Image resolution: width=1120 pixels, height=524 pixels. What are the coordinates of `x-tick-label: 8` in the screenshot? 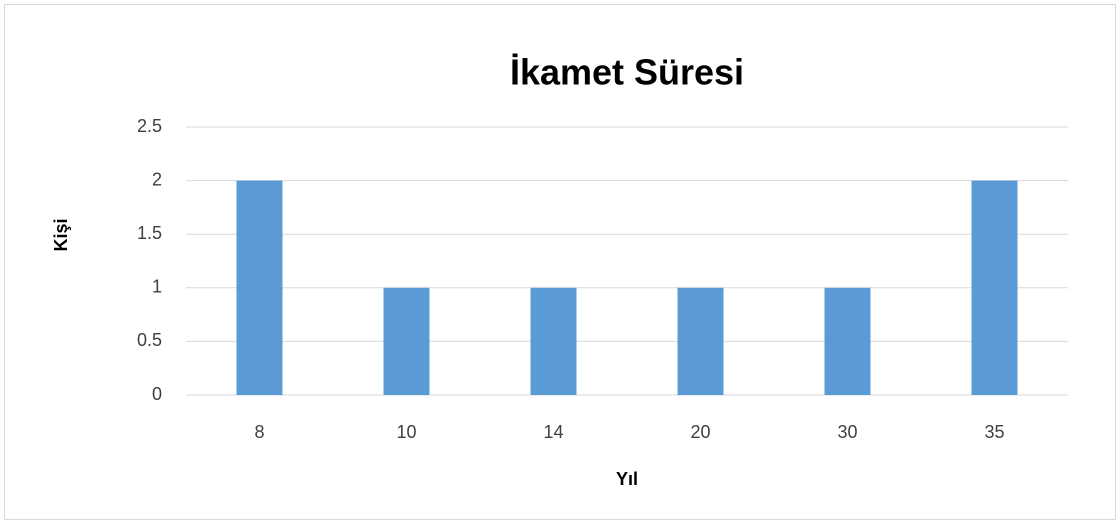 It's located at (259, 432).